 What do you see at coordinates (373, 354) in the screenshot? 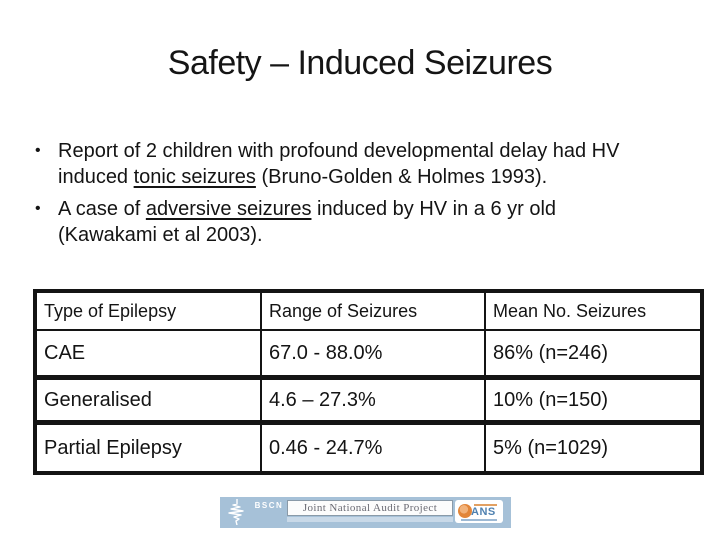
I see `cell-range: 67.0 - 88.0%` at bounding box center [373, 354].